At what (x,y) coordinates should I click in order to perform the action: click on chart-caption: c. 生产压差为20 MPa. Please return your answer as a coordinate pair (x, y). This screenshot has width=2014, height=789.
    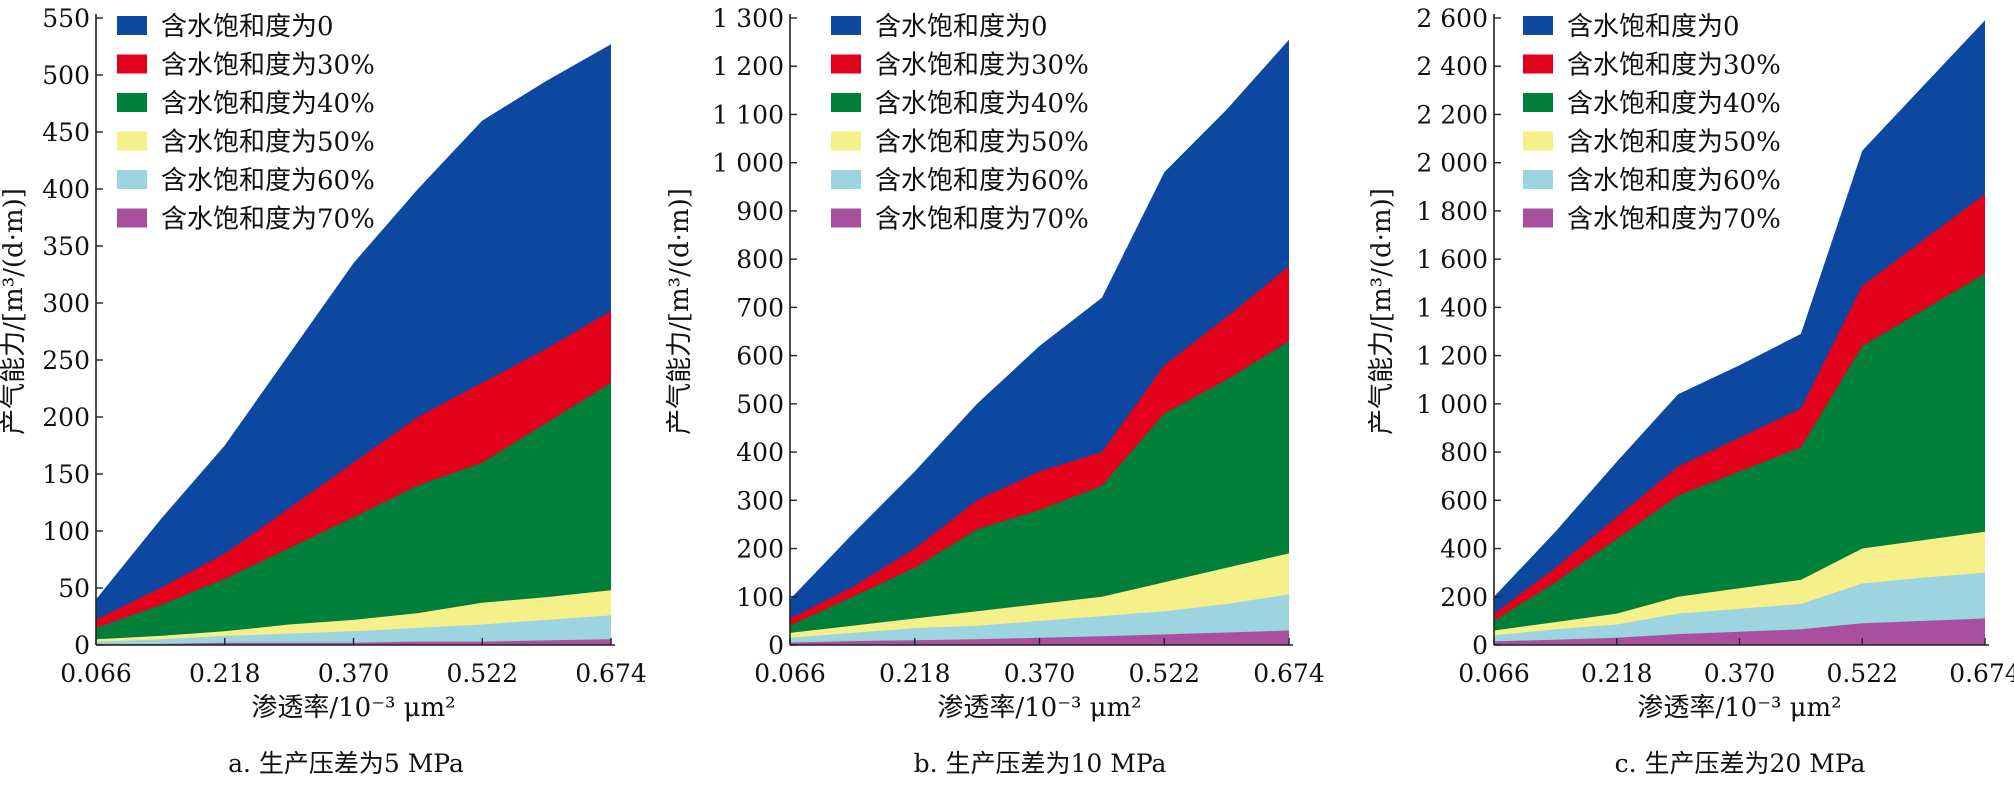
    Looking at the image, I should click on (1740, 763).